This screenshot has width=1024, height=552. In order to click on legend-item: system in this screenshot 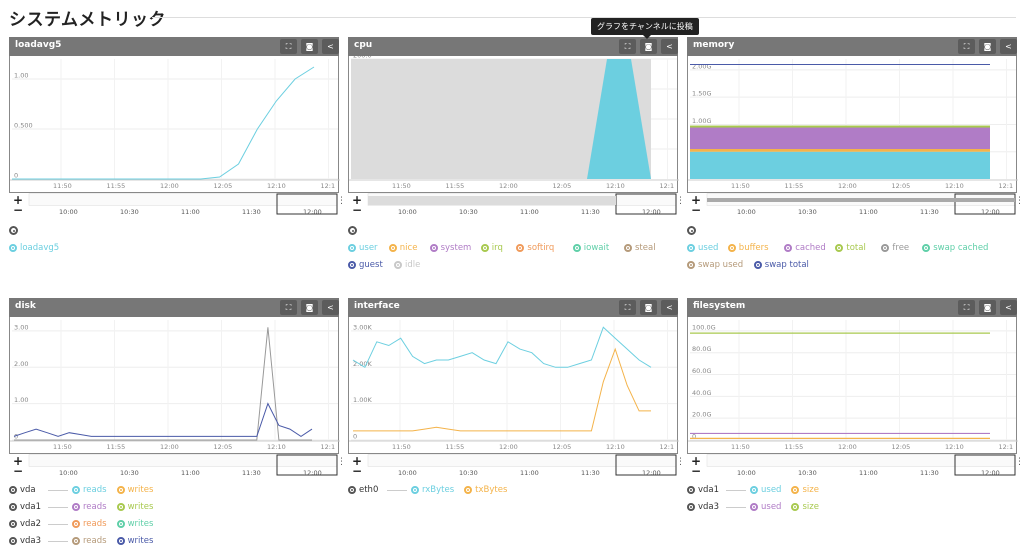, I will do `click(450, 248)`.